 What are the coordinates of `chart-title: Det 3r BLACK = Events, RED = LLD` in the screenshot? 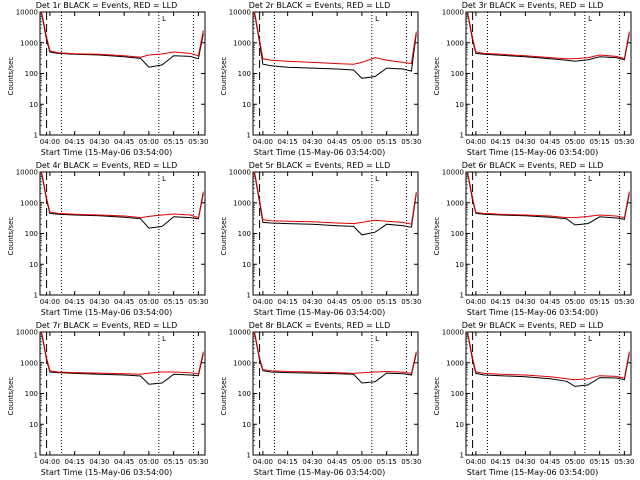 It's located at (532, 5).